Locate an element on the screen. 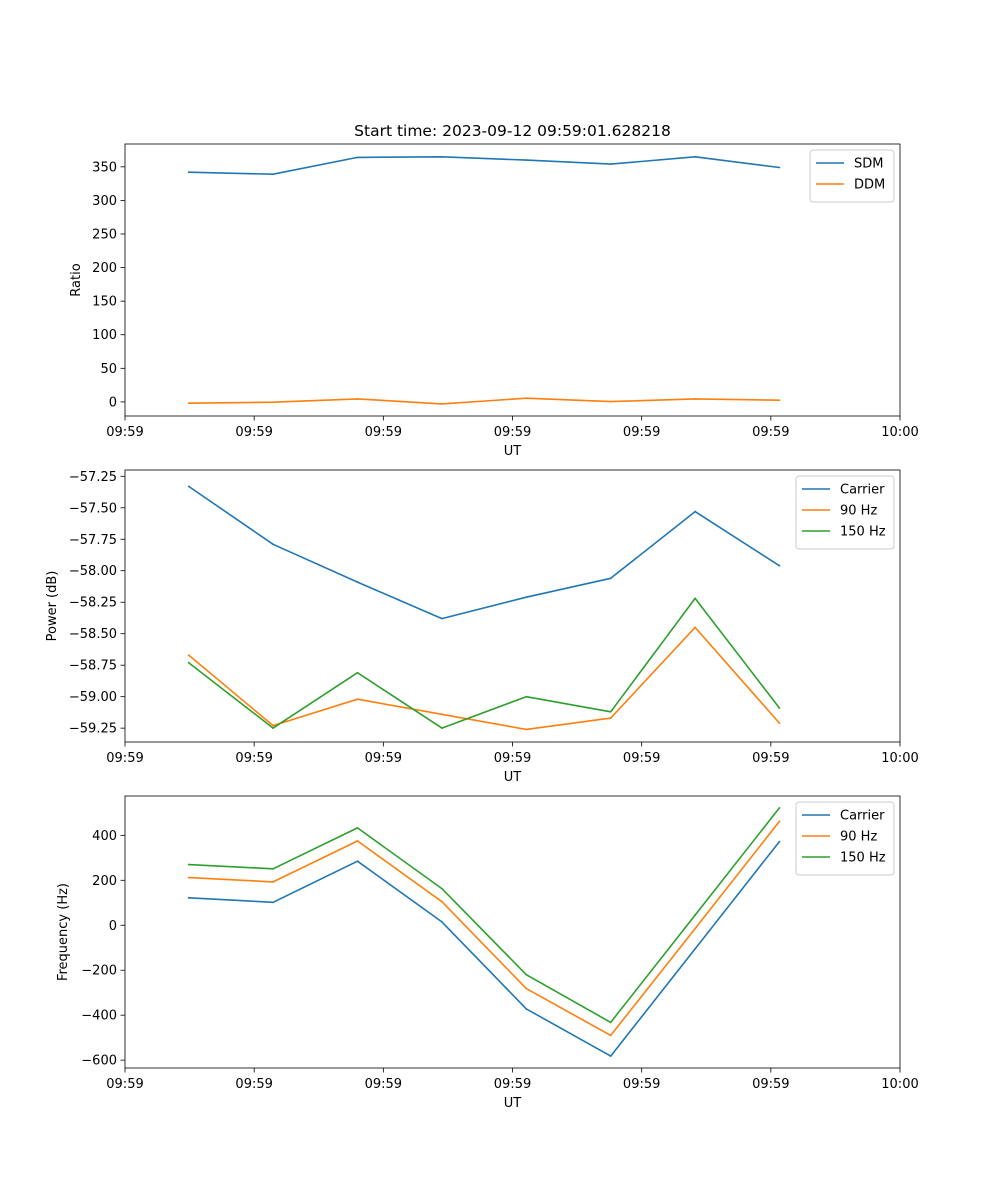  y-tick-label: 150 is located at coordinates (104, 302).